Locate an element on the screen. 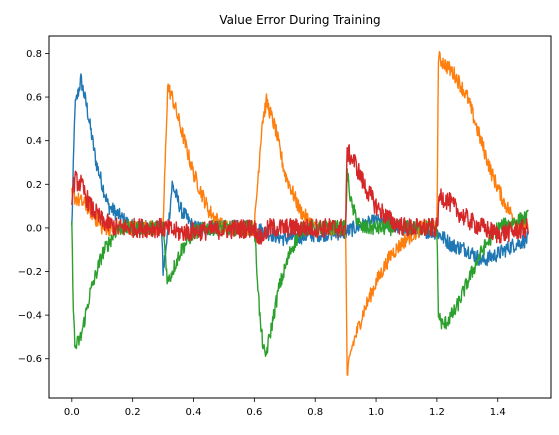  y-tick-label: 0.4 is located at coordinates (34, 141).